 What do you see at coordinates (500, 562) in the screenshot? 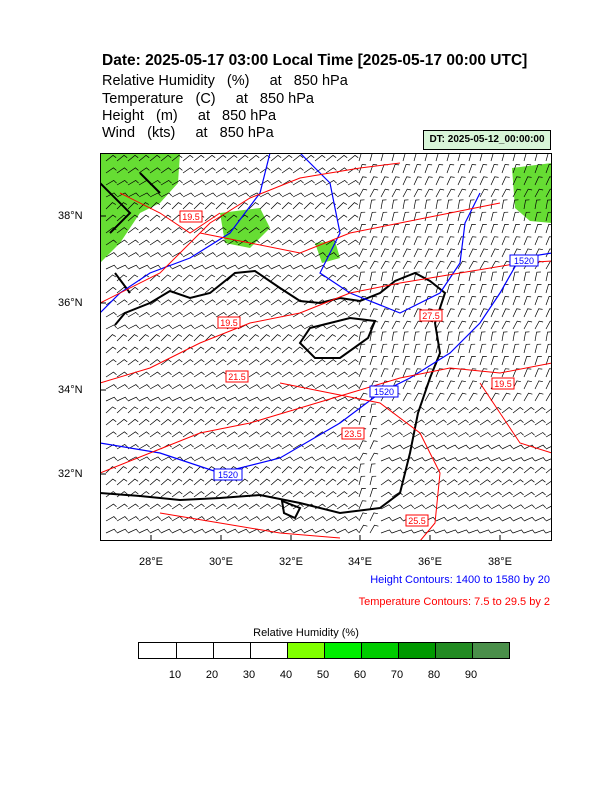
I see `lon-label: 38°E` at bounding box center [500, 562].